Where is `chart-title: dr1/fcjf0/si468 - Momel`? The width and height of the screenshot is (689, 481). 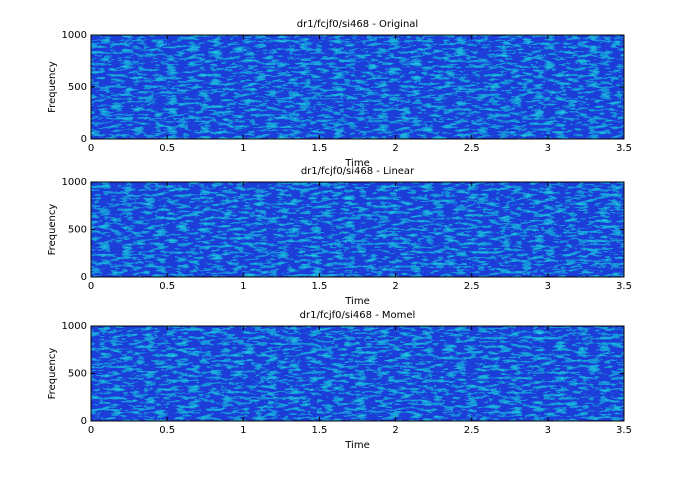 chart-title: dr1/fcjf0/si468 - Momel is located at coordinates (358, 315).